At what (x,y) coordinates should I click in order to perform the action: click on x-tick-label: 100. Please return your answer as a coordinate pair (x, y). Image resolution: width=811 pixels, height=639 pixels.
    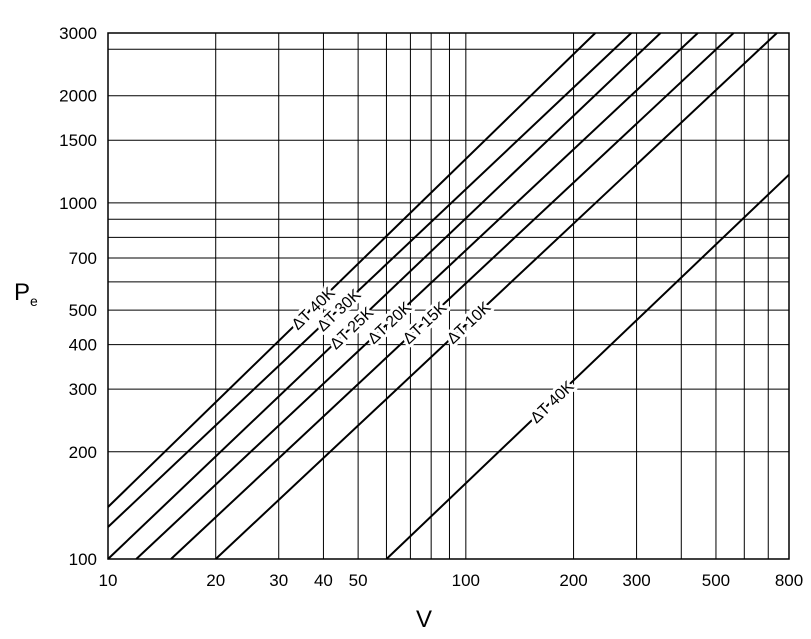
    Looking at the image, I should click on (466, 580).